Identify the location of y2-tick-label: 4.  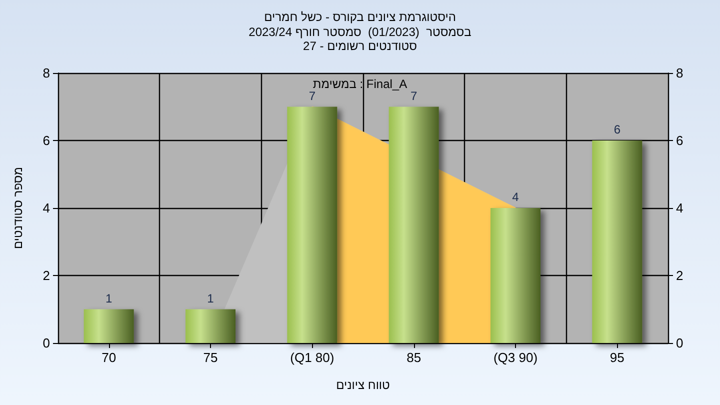
(680, 208).